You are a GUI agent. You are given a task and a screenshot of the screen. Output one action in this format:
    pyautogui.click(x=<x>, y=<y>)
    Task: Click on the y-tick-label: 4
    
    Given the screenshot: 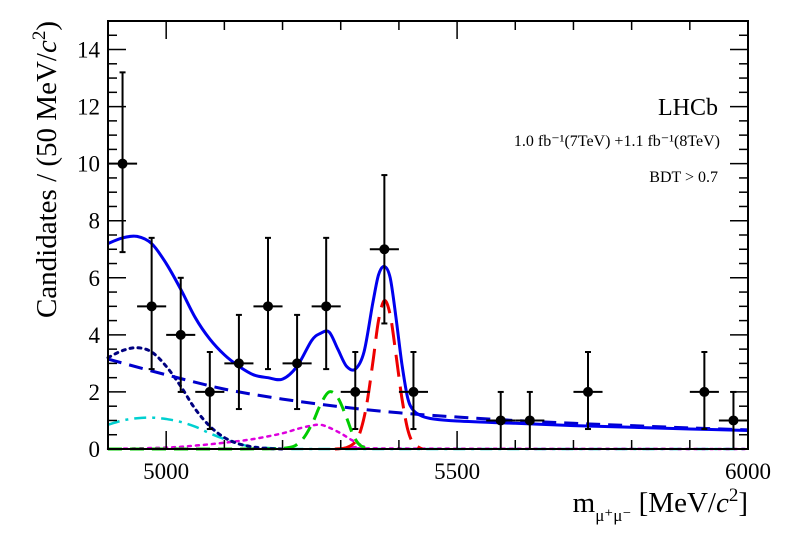 What is the action you would take?
    pyautogui.click(x=95, y=335)
    